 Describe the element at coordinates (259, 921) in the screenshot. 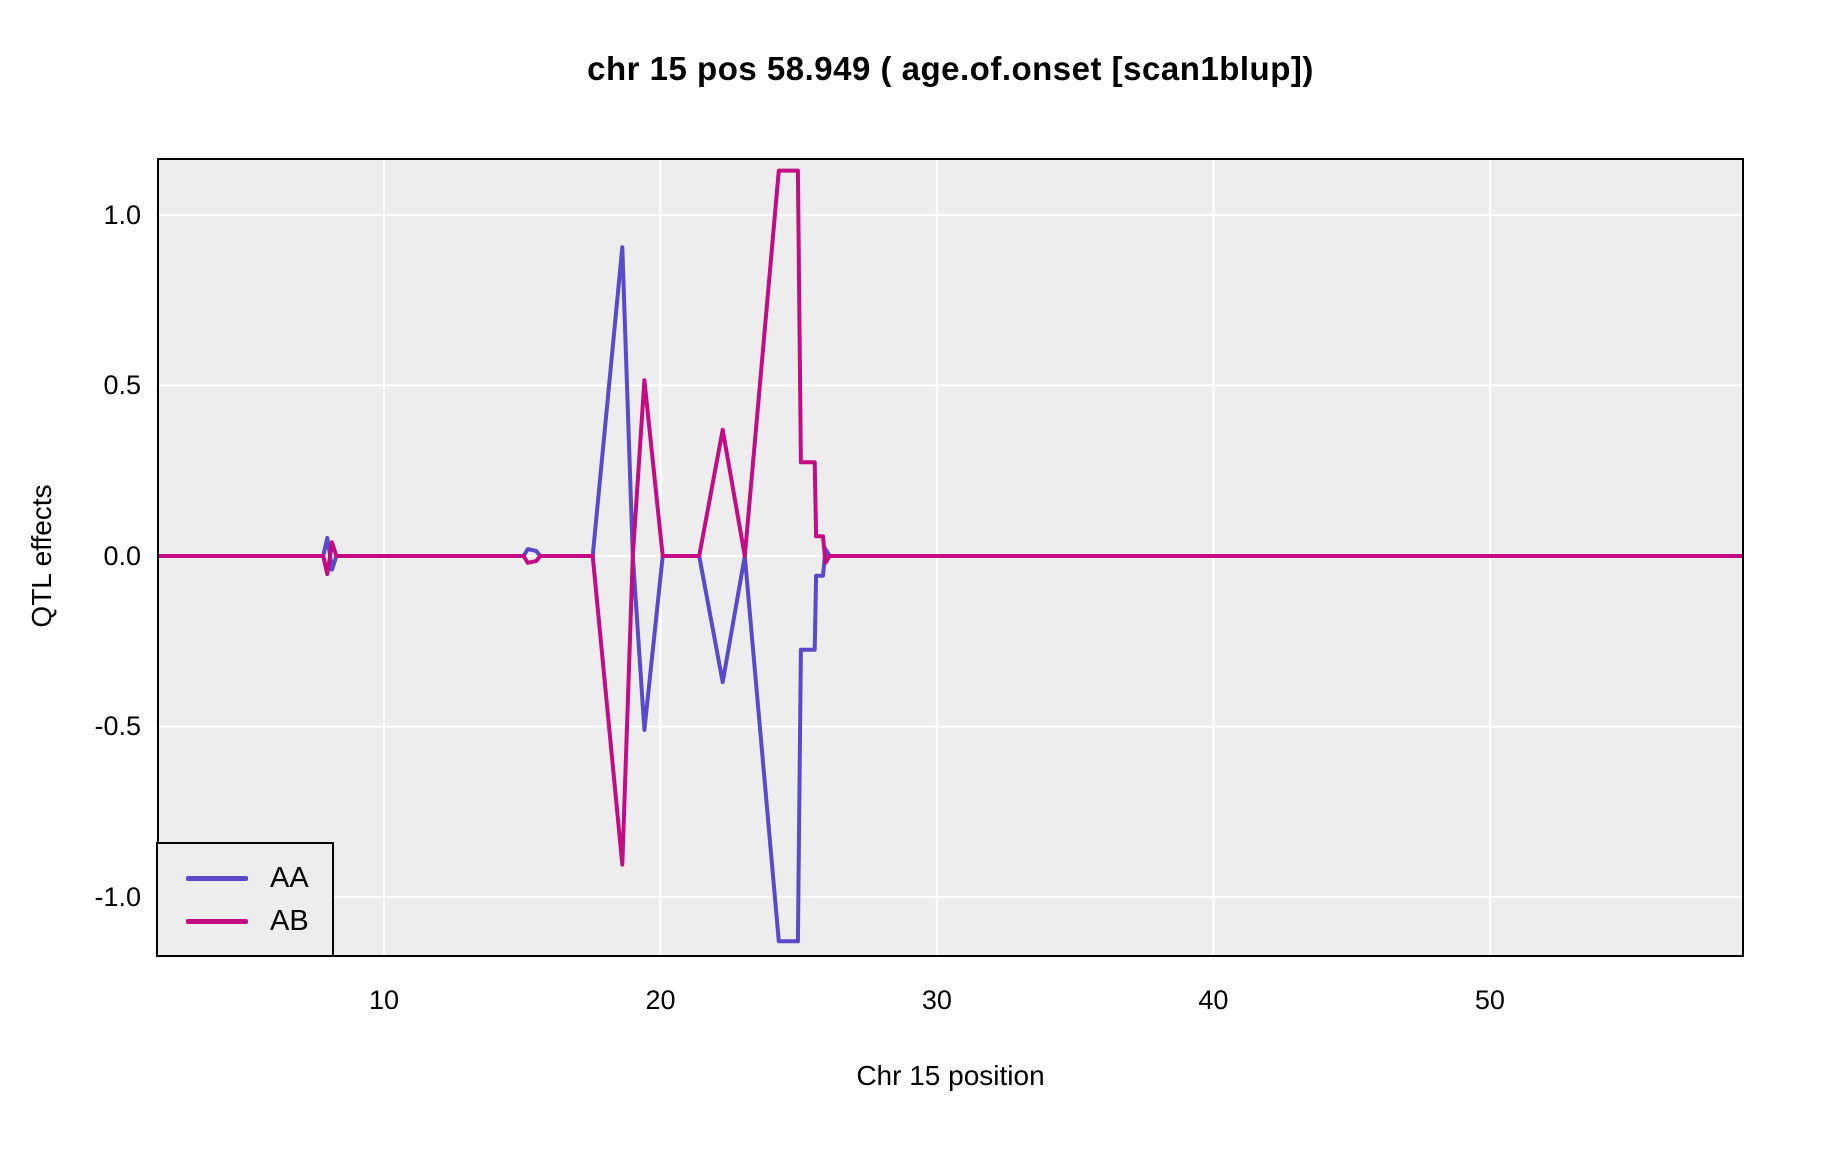

I see `legend-entry-ab: AB` at that location.